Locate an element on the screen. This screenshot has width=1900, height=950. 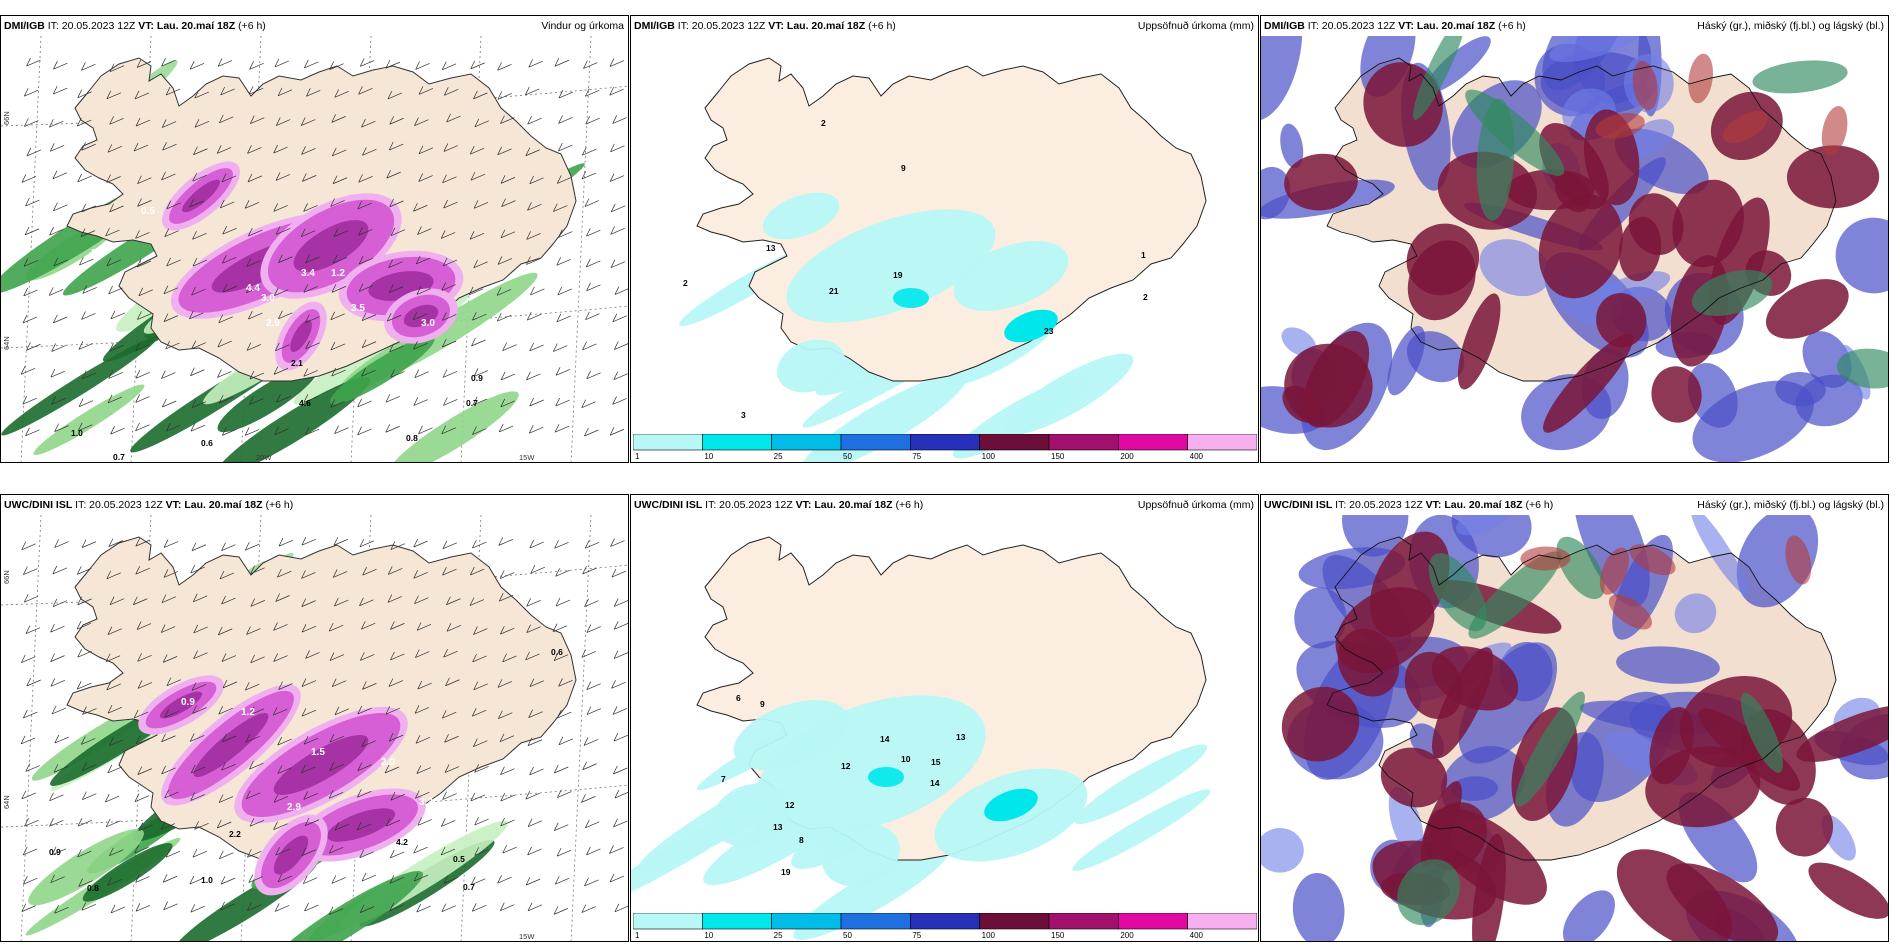
precip-value-label: 0.6 is located at coordinates (557, 652).